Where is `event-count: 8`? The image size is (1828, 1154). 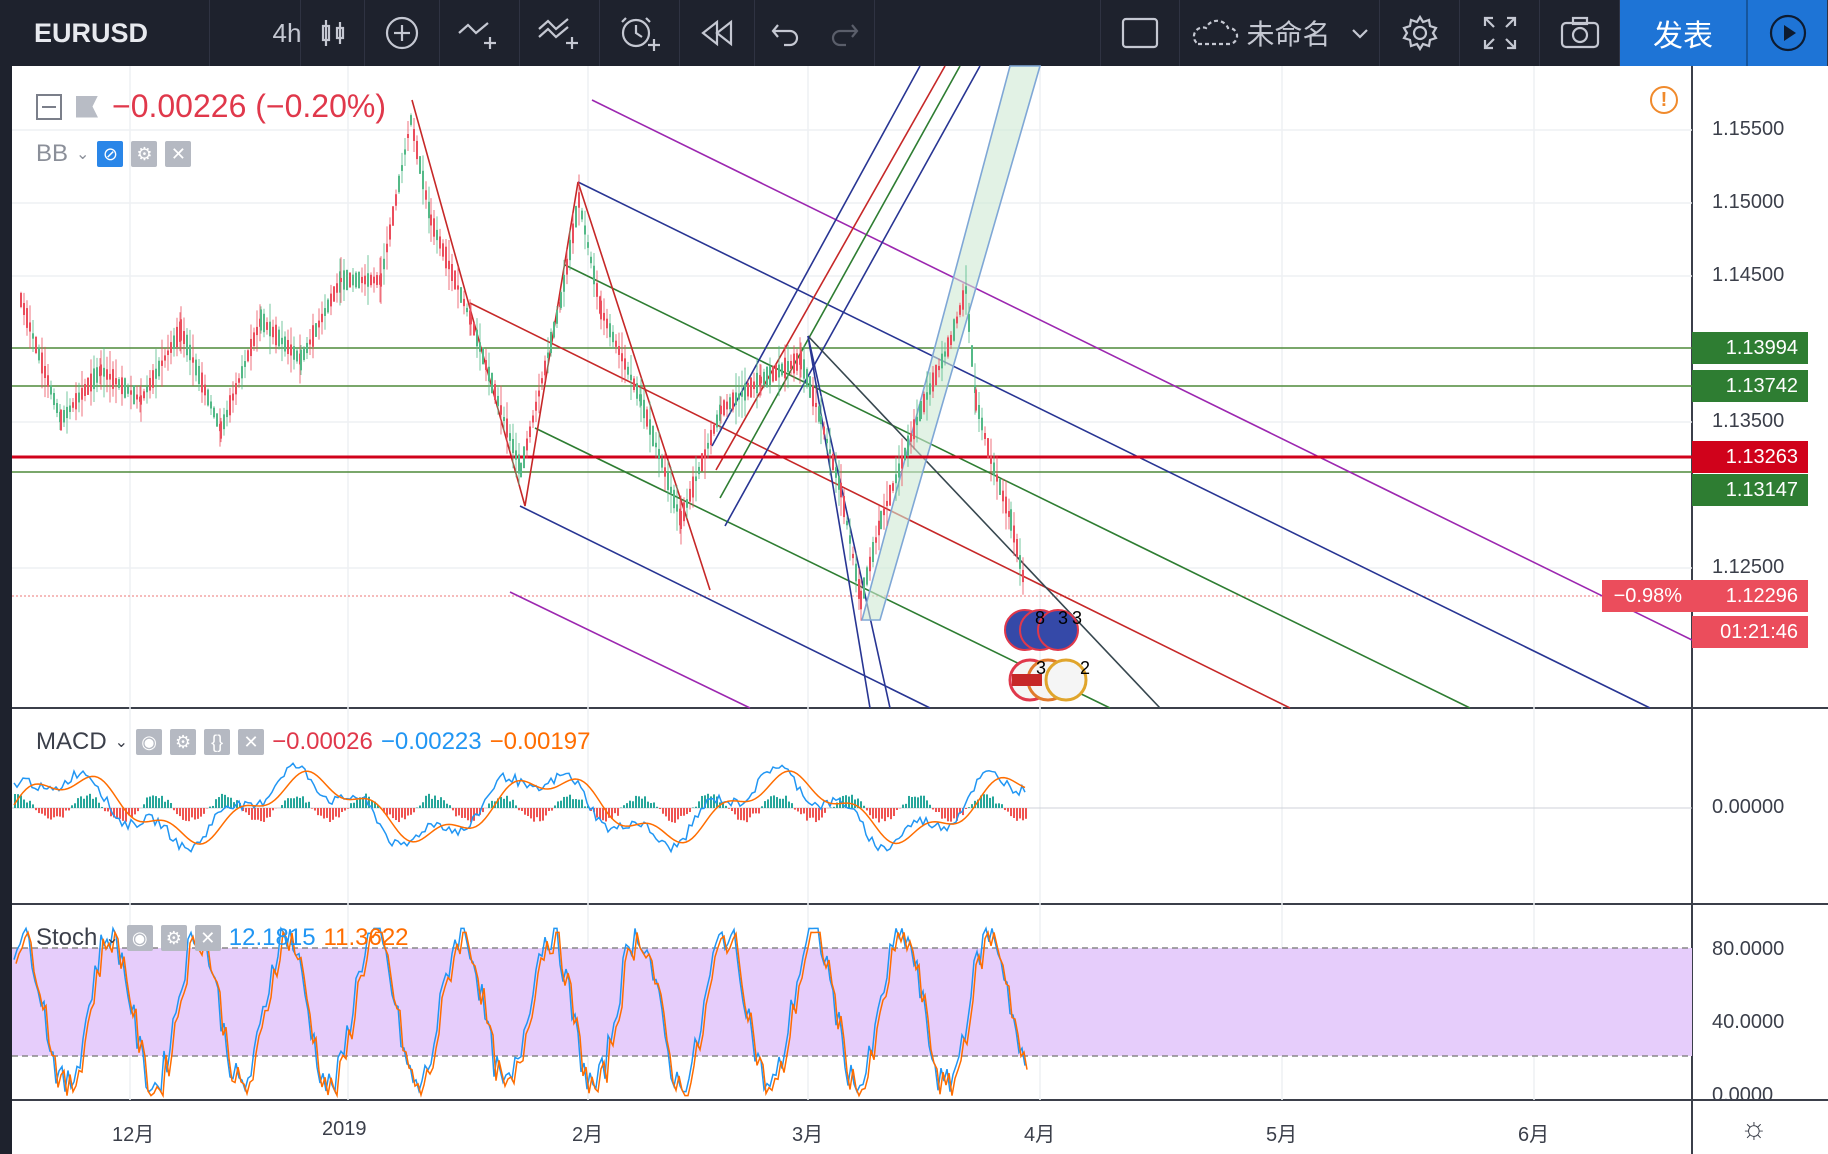 event-count: 8 is located at coordinates (1040, 618).